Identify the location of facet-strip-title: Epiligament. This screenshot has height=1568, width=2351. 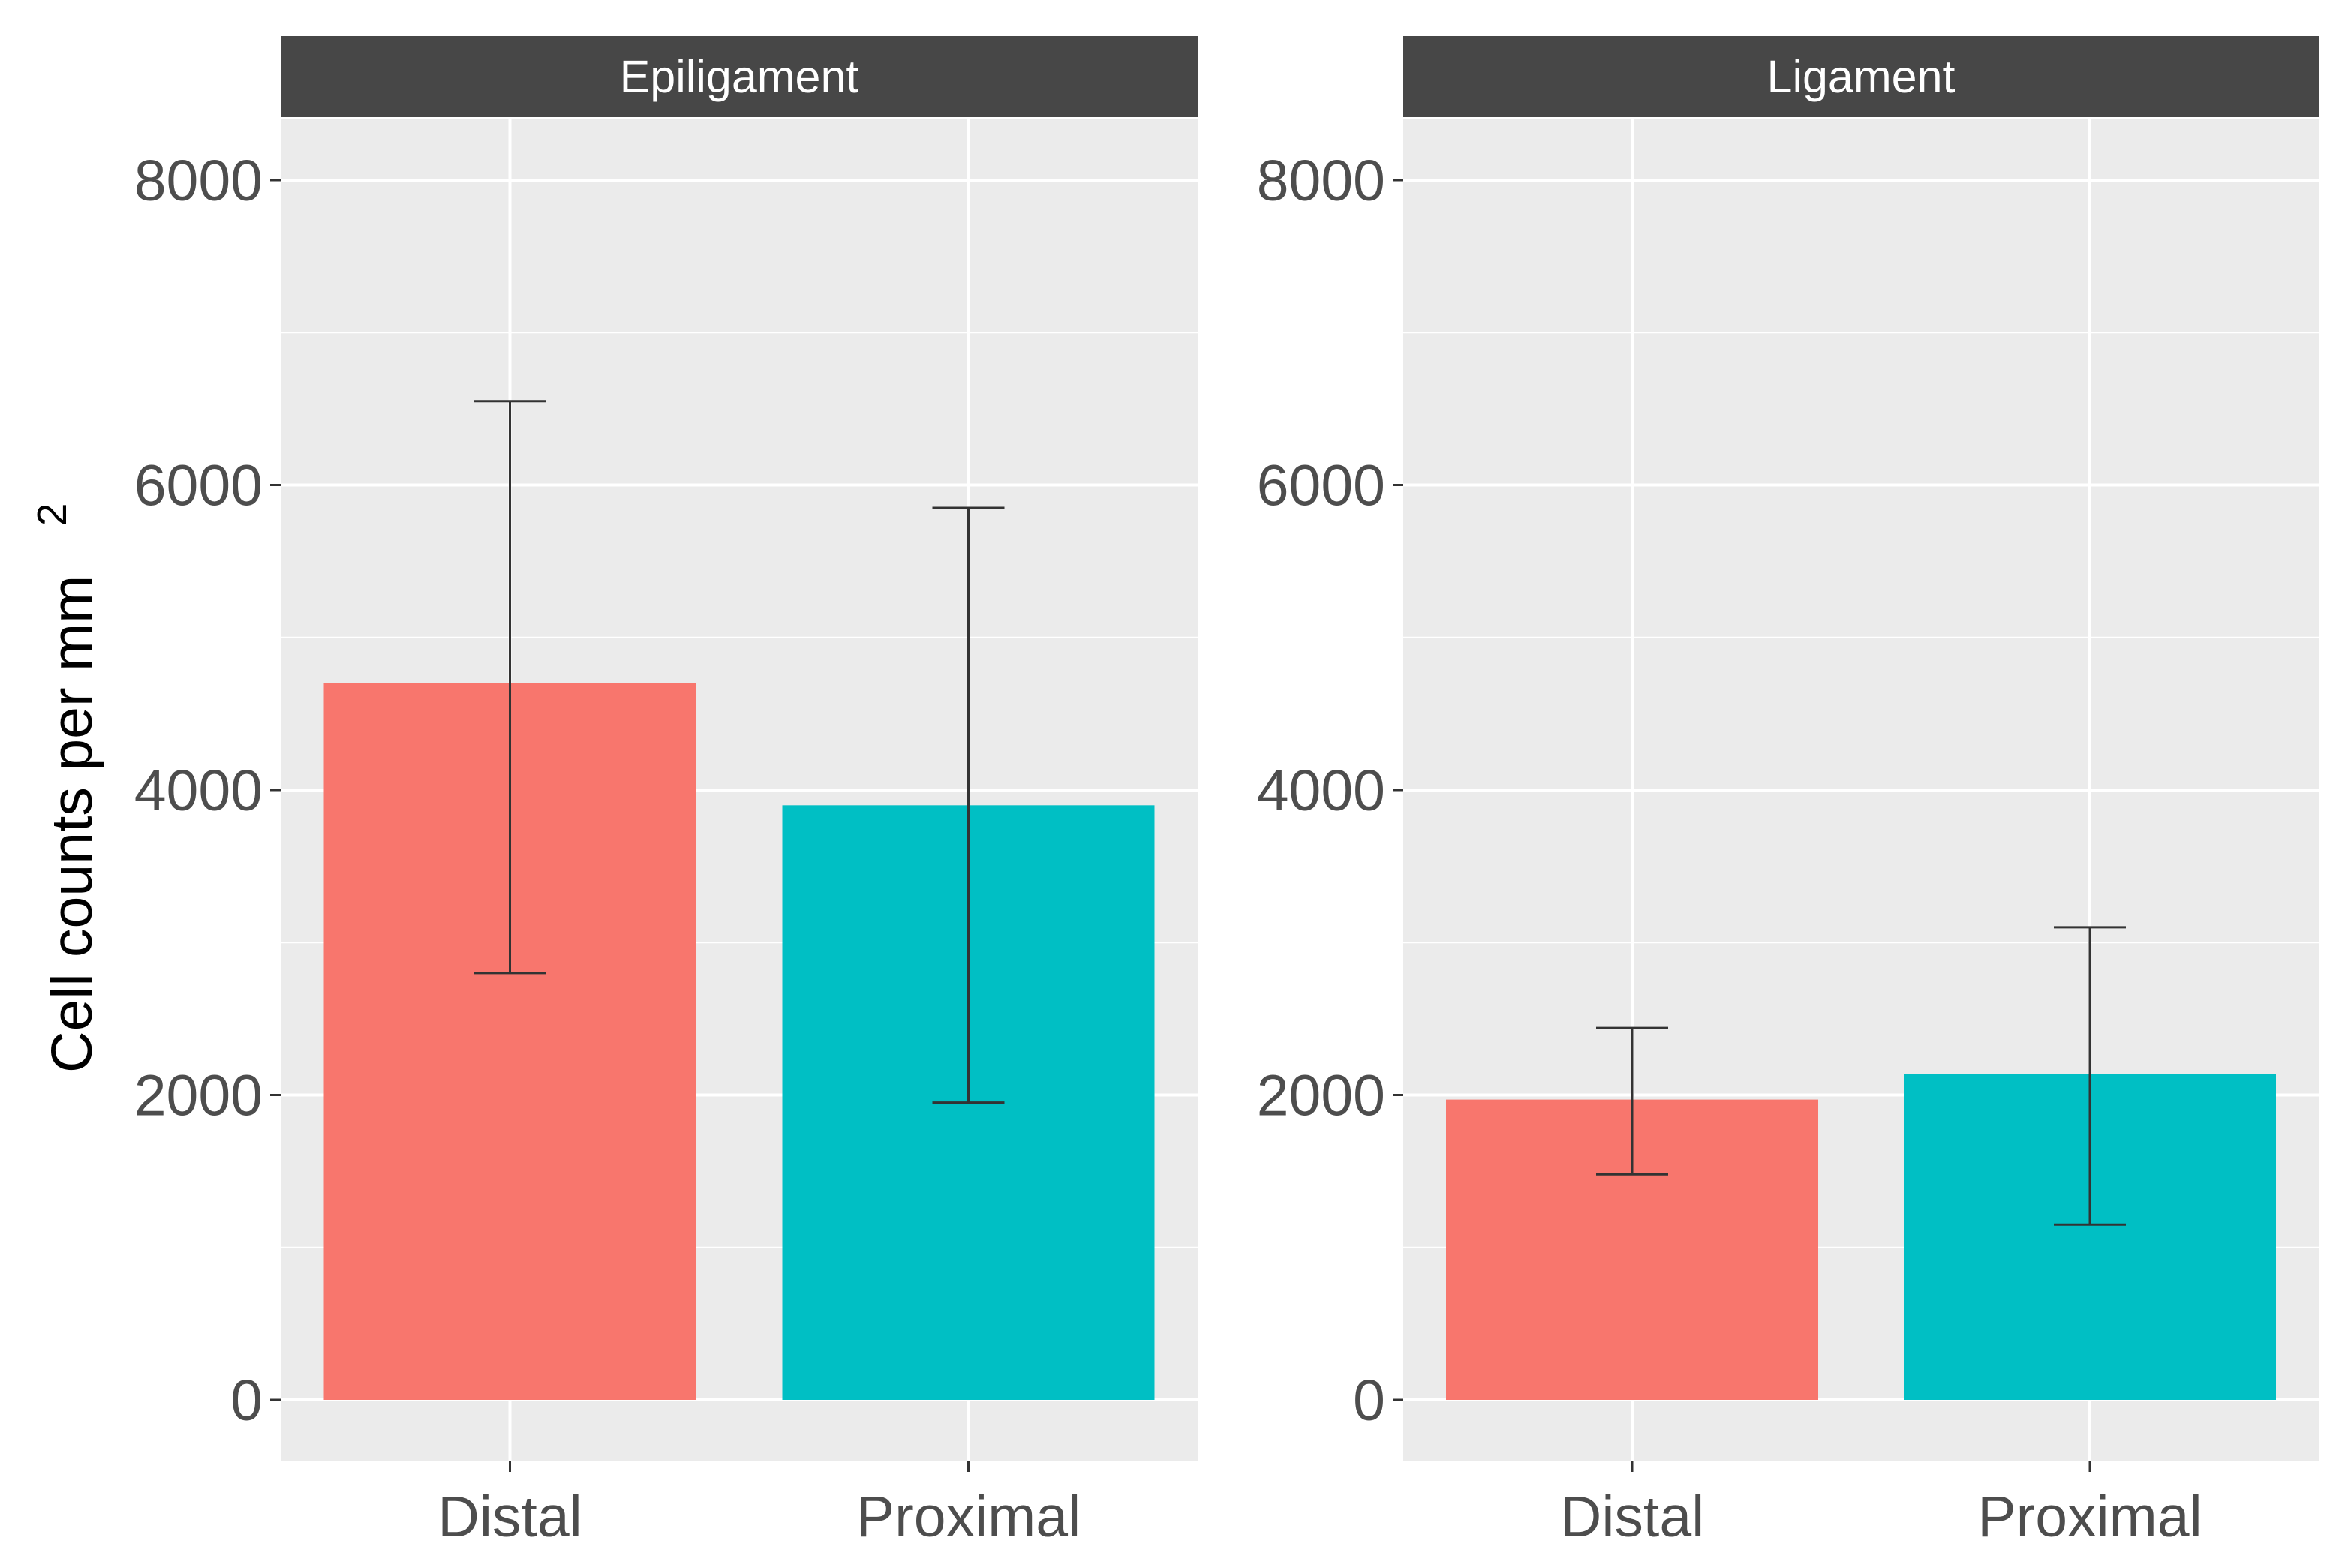
(739, 76).